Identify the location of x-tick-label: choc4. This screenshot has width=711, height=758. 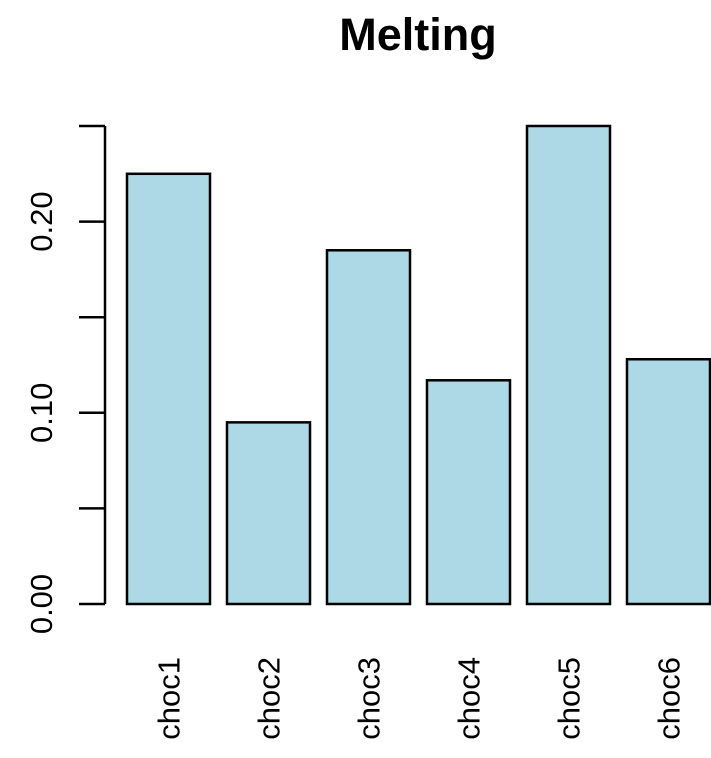
(469, 698).